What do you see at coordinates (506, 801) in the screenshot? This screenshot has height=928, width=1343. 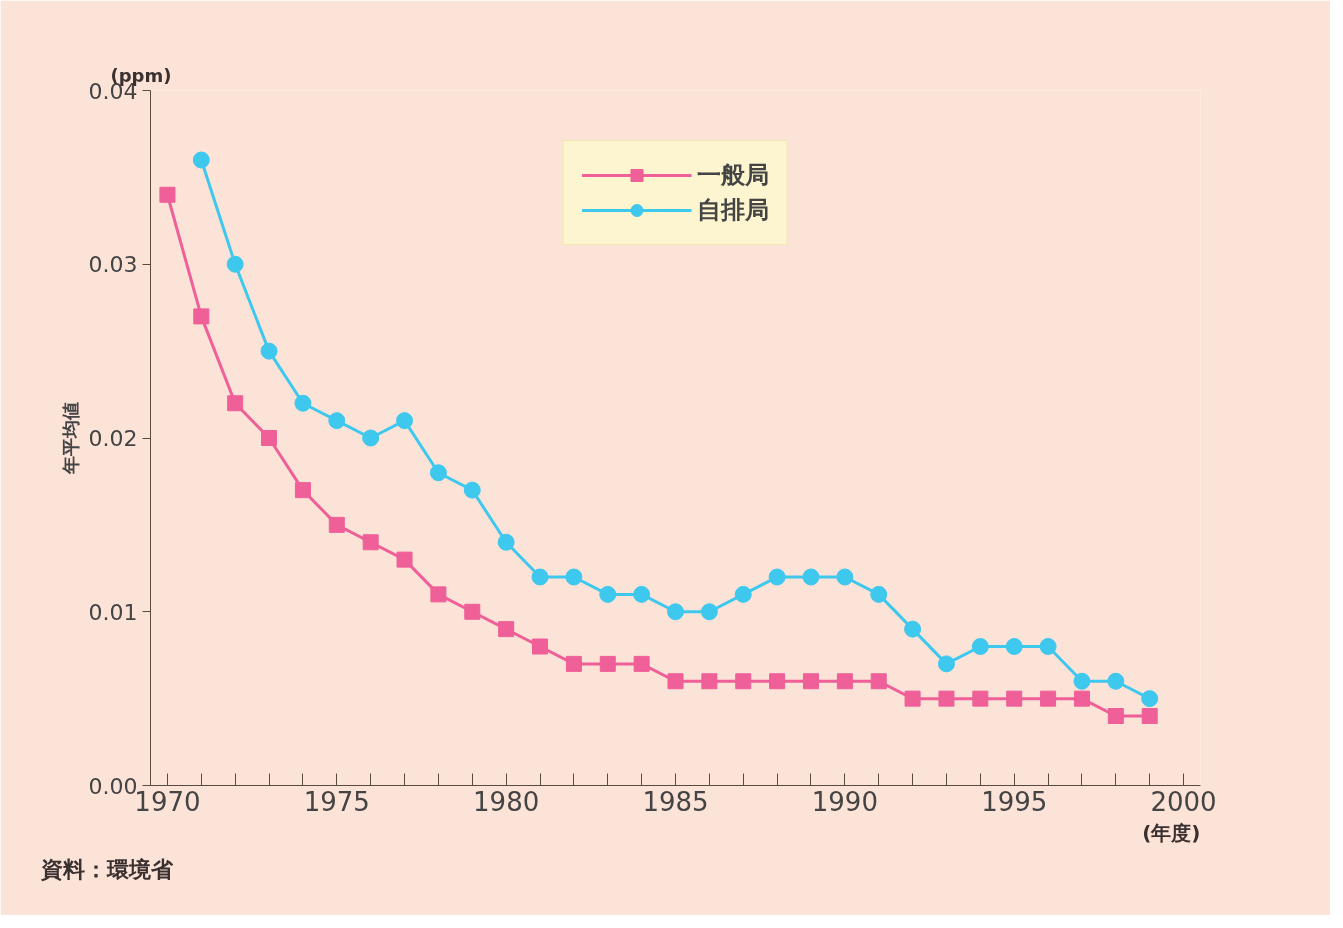 I see `x-tick-label: 1980` at bounding box center [506, 801].